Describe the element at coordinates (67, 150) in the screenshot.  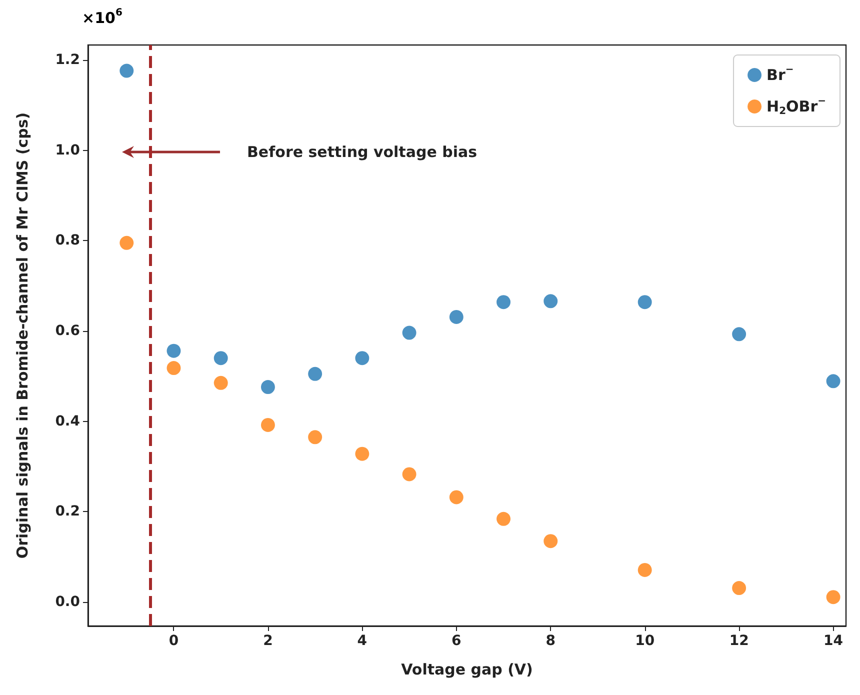
I see `y-tick-label: 1.0` at that location.